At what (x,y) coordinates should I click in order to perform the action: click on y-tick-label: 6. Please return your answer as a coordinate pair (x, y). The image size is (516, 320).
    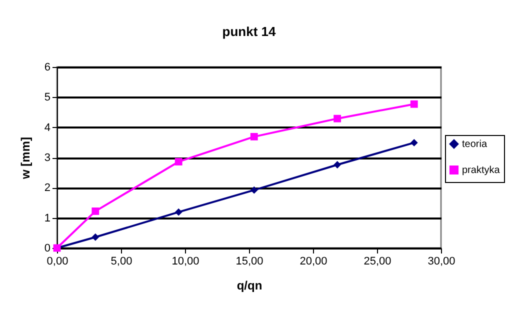
    Looking at the image, I should click on (47, 68).